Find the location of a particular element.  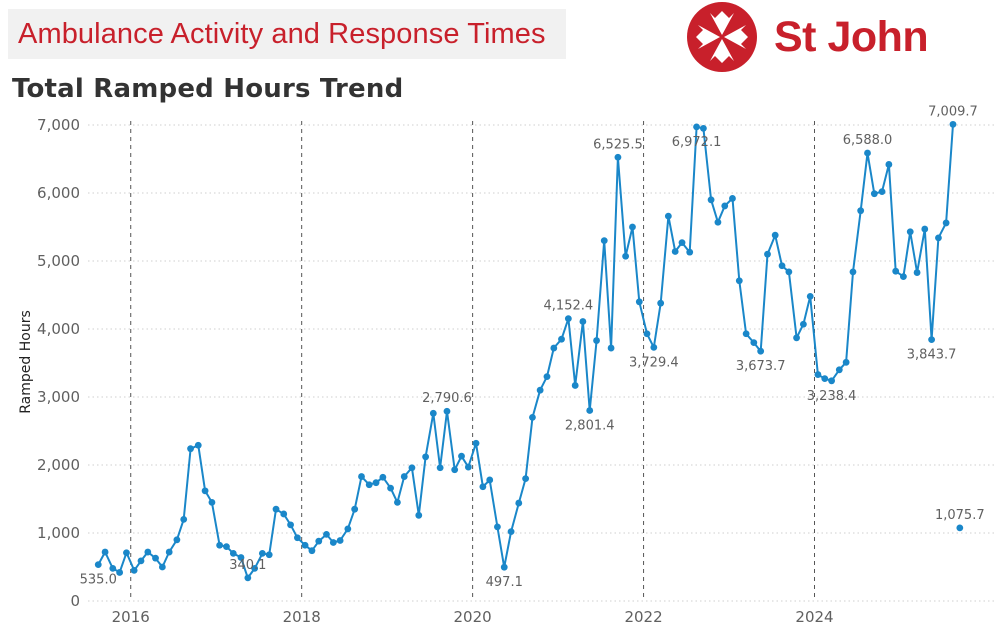

data-label: 2,801.4 is located at coordinates (590, 426).